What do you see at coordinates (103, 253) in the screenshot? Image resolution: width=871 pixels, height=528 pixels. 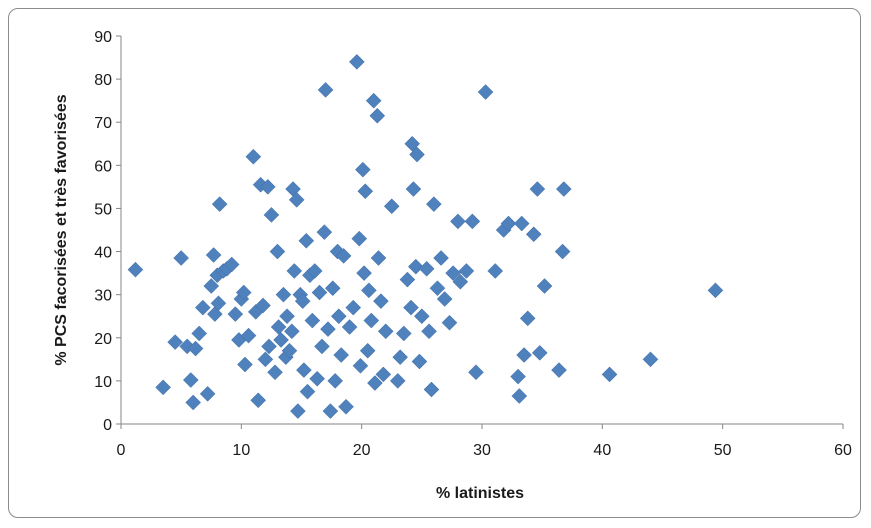 I see `y-tick-label: 40` at bounding box center [103, 253].